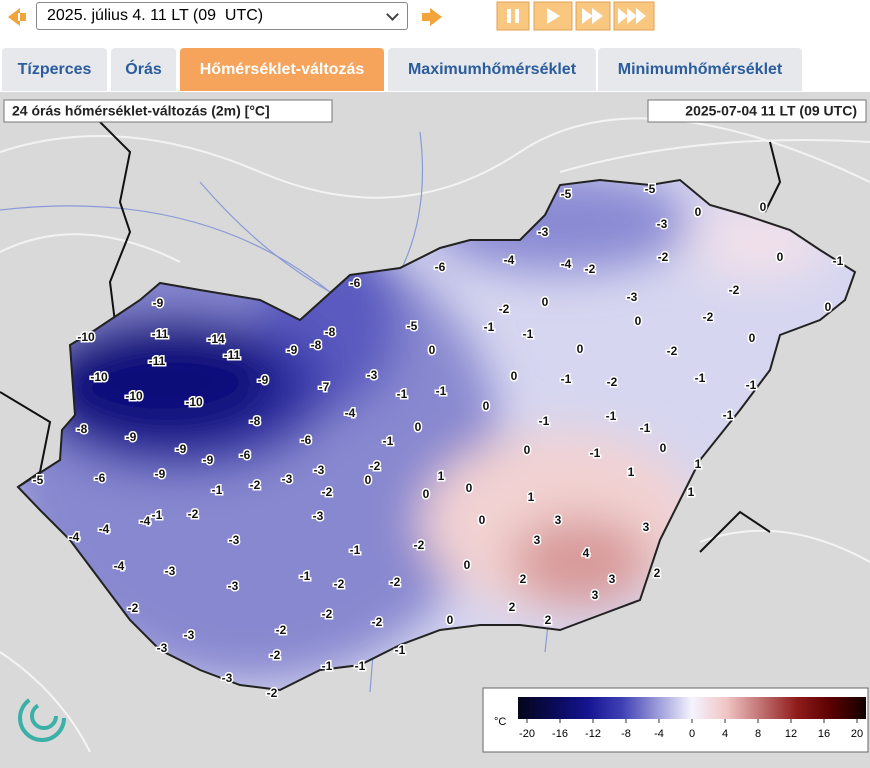 The height and width of the screenshot is (768, 870). I want to click on legend-tick-label: 8, so click(758, 734).